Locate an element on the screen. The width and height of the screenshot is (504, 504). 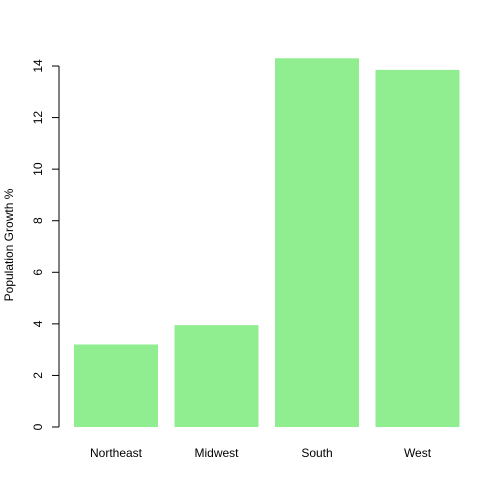
y-tick-label-8: 8 is located at coordinates (38, 220).